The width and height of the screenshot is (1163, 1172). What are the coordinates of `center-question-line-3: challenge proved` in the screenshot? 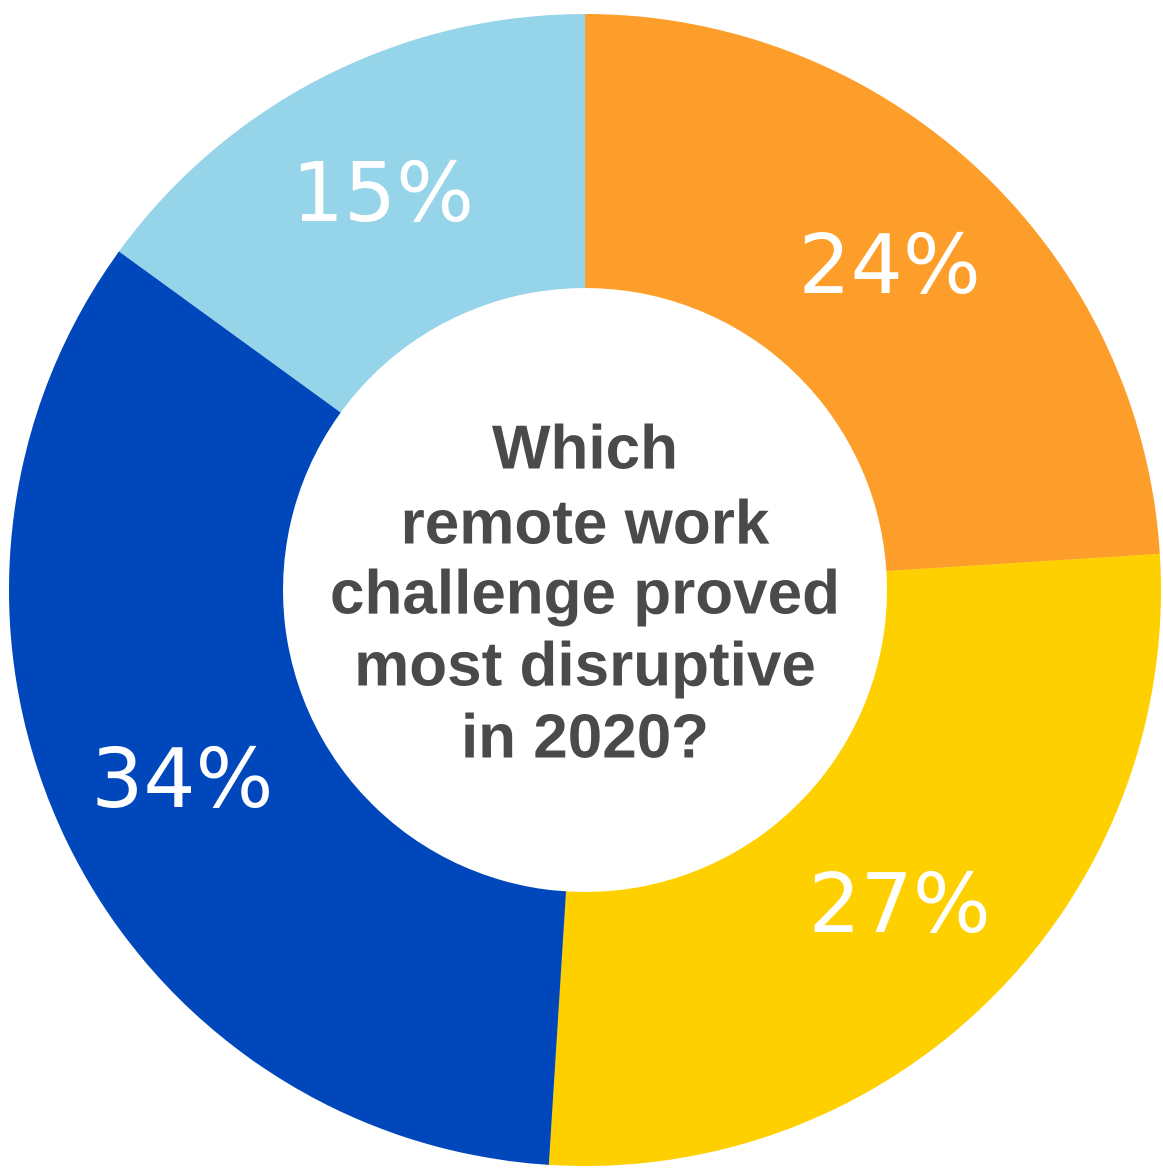 It's located at (585, 593).